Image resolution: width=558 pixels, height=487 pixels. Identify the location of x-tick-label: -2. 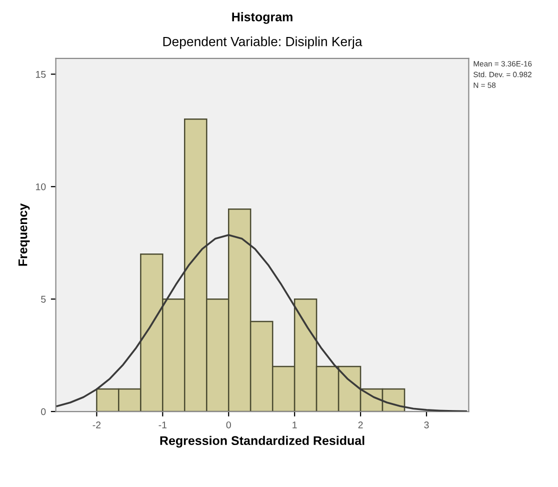
(96, 424).